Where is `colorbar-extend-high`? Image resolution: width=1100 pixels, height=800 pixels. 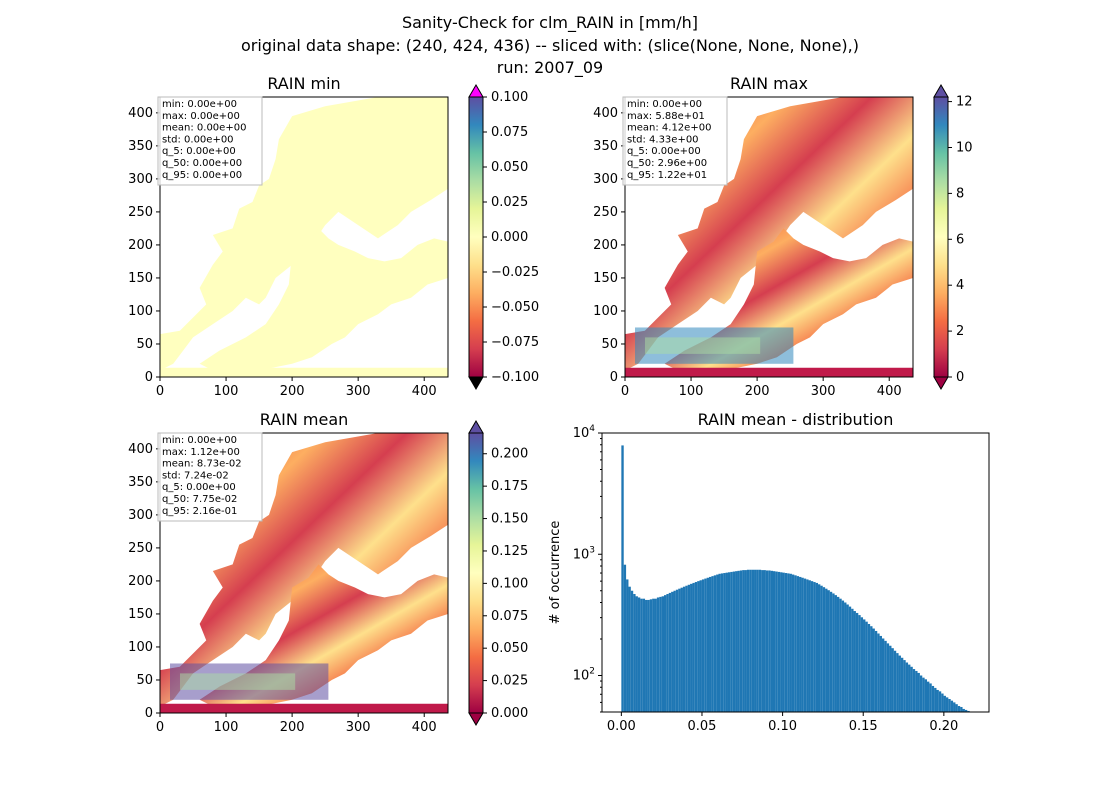
colorbar-extend-high is located at coordinates (476, 427).